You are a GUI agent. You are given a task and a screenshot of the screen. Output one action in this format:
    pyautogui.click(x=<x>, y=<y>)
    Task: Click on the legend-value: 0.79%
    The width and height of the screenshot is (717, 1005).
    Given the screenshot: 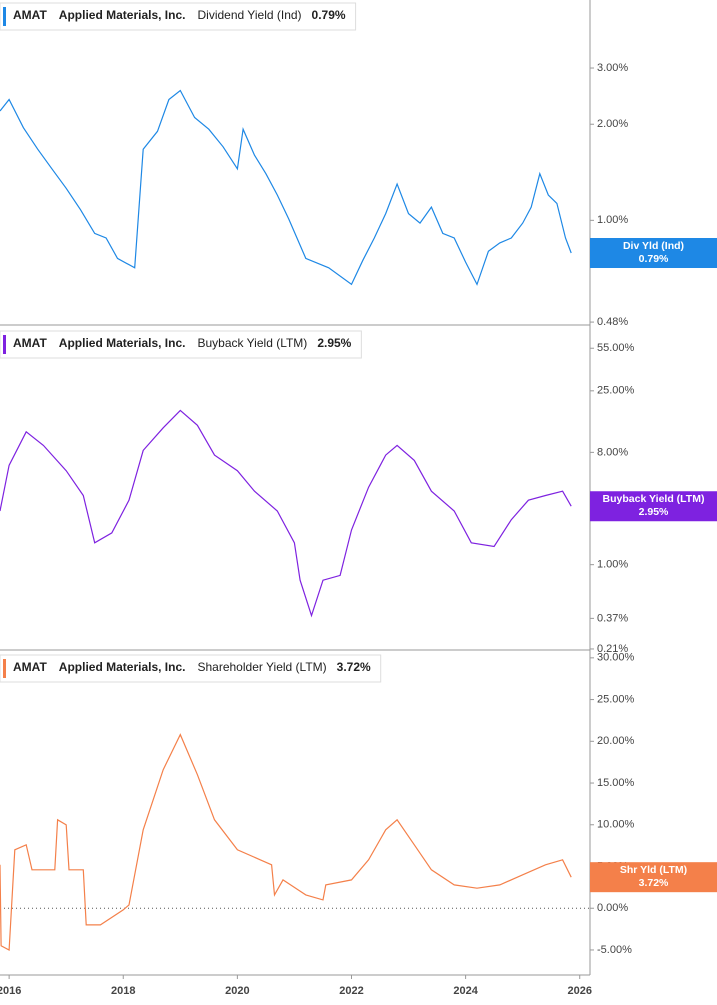 What is the action you would take?
    pyautogui.click(x=329, y=15)
    